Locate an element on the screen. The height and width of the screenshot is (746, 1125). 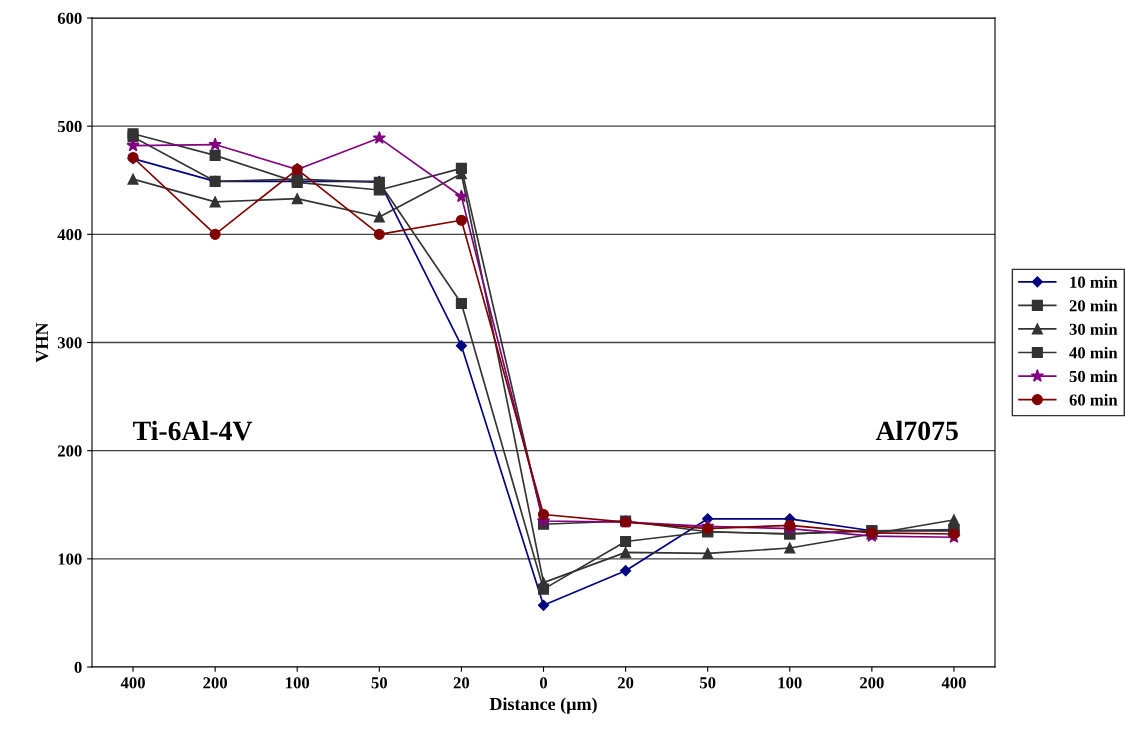
annotation: Al7075 is located at coordinates (916, 430).